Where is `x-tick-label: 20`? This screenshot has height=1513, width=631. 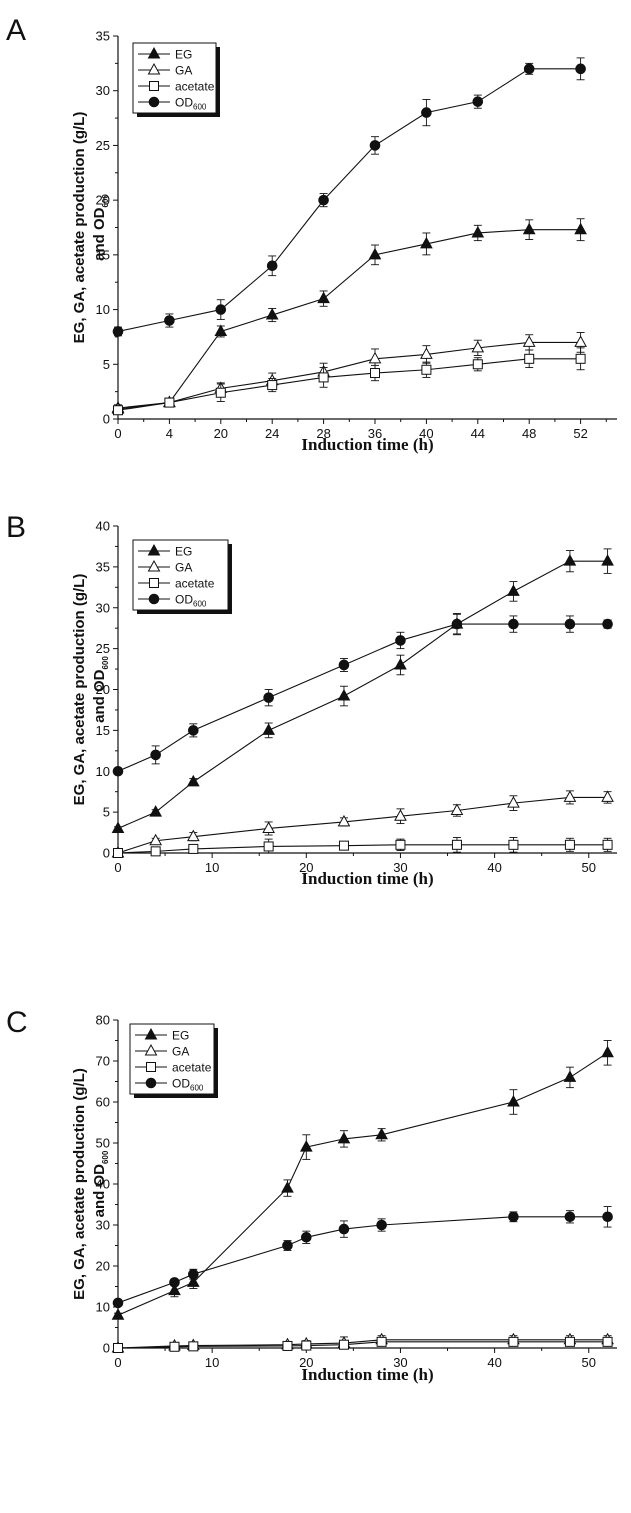 x-tick-label: 20 is located at coordinates (306, 1362).